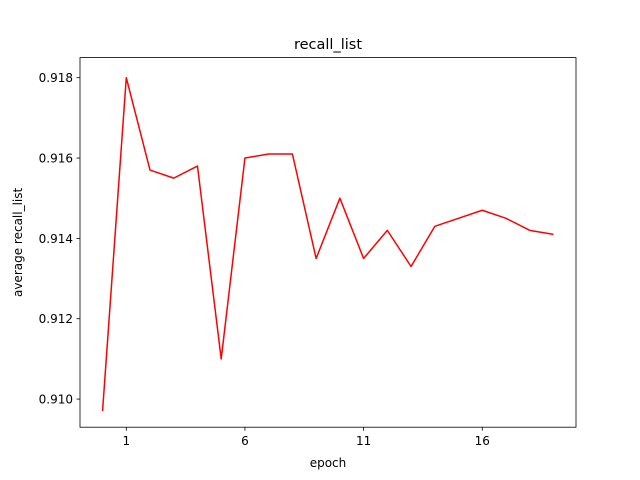 The height and width of the screenshot is (480, 640). What do you see at coordinates (56, 319) in the screenshot?
I see `y-tick-label: 0.912` at bounding box center [56, 319].